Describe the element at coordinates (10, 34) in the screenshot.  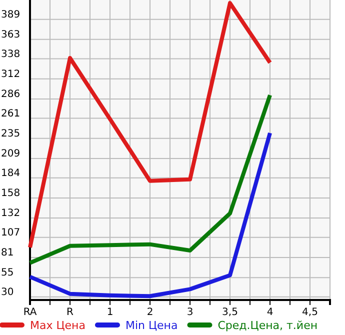
I see `y-tick-label: 363` at that location.